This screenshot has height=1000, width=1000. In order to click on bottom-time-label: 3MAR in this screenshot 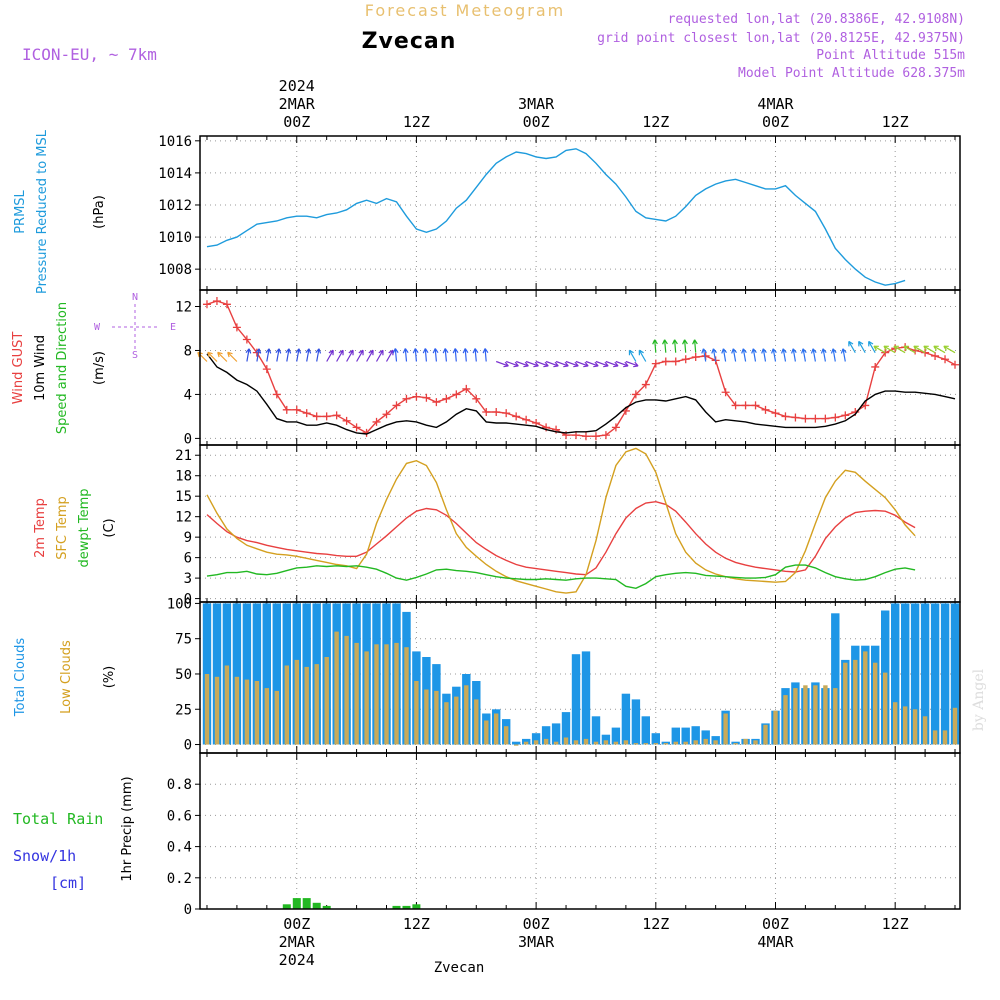, I will do `click(536, 942)`.